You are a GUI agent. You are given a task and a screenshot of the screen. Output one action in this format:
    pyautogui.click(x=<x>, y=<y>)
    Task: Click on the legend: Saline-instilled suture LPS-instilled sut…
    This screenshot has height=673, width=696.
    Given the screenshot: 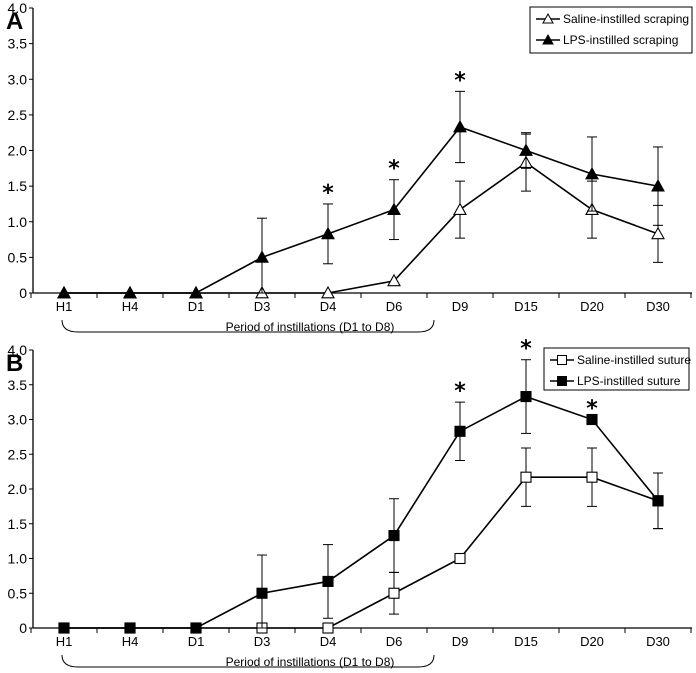 What is the action you would take?
    pyautogui.click(x=617, y=369)
    